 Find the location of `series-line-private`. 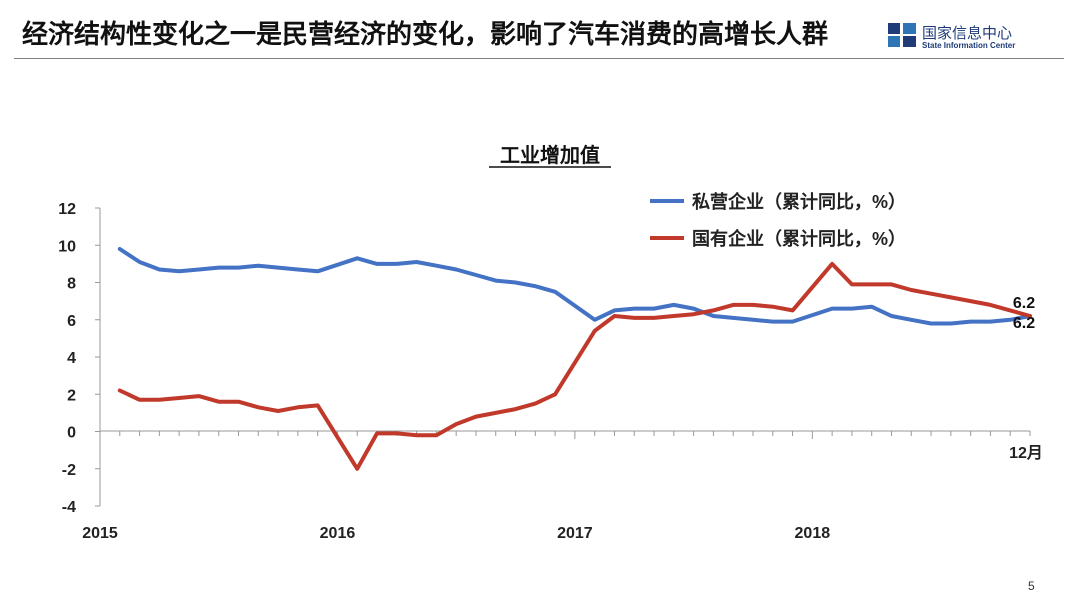

series-line-private is located at coordinates (574, 286).